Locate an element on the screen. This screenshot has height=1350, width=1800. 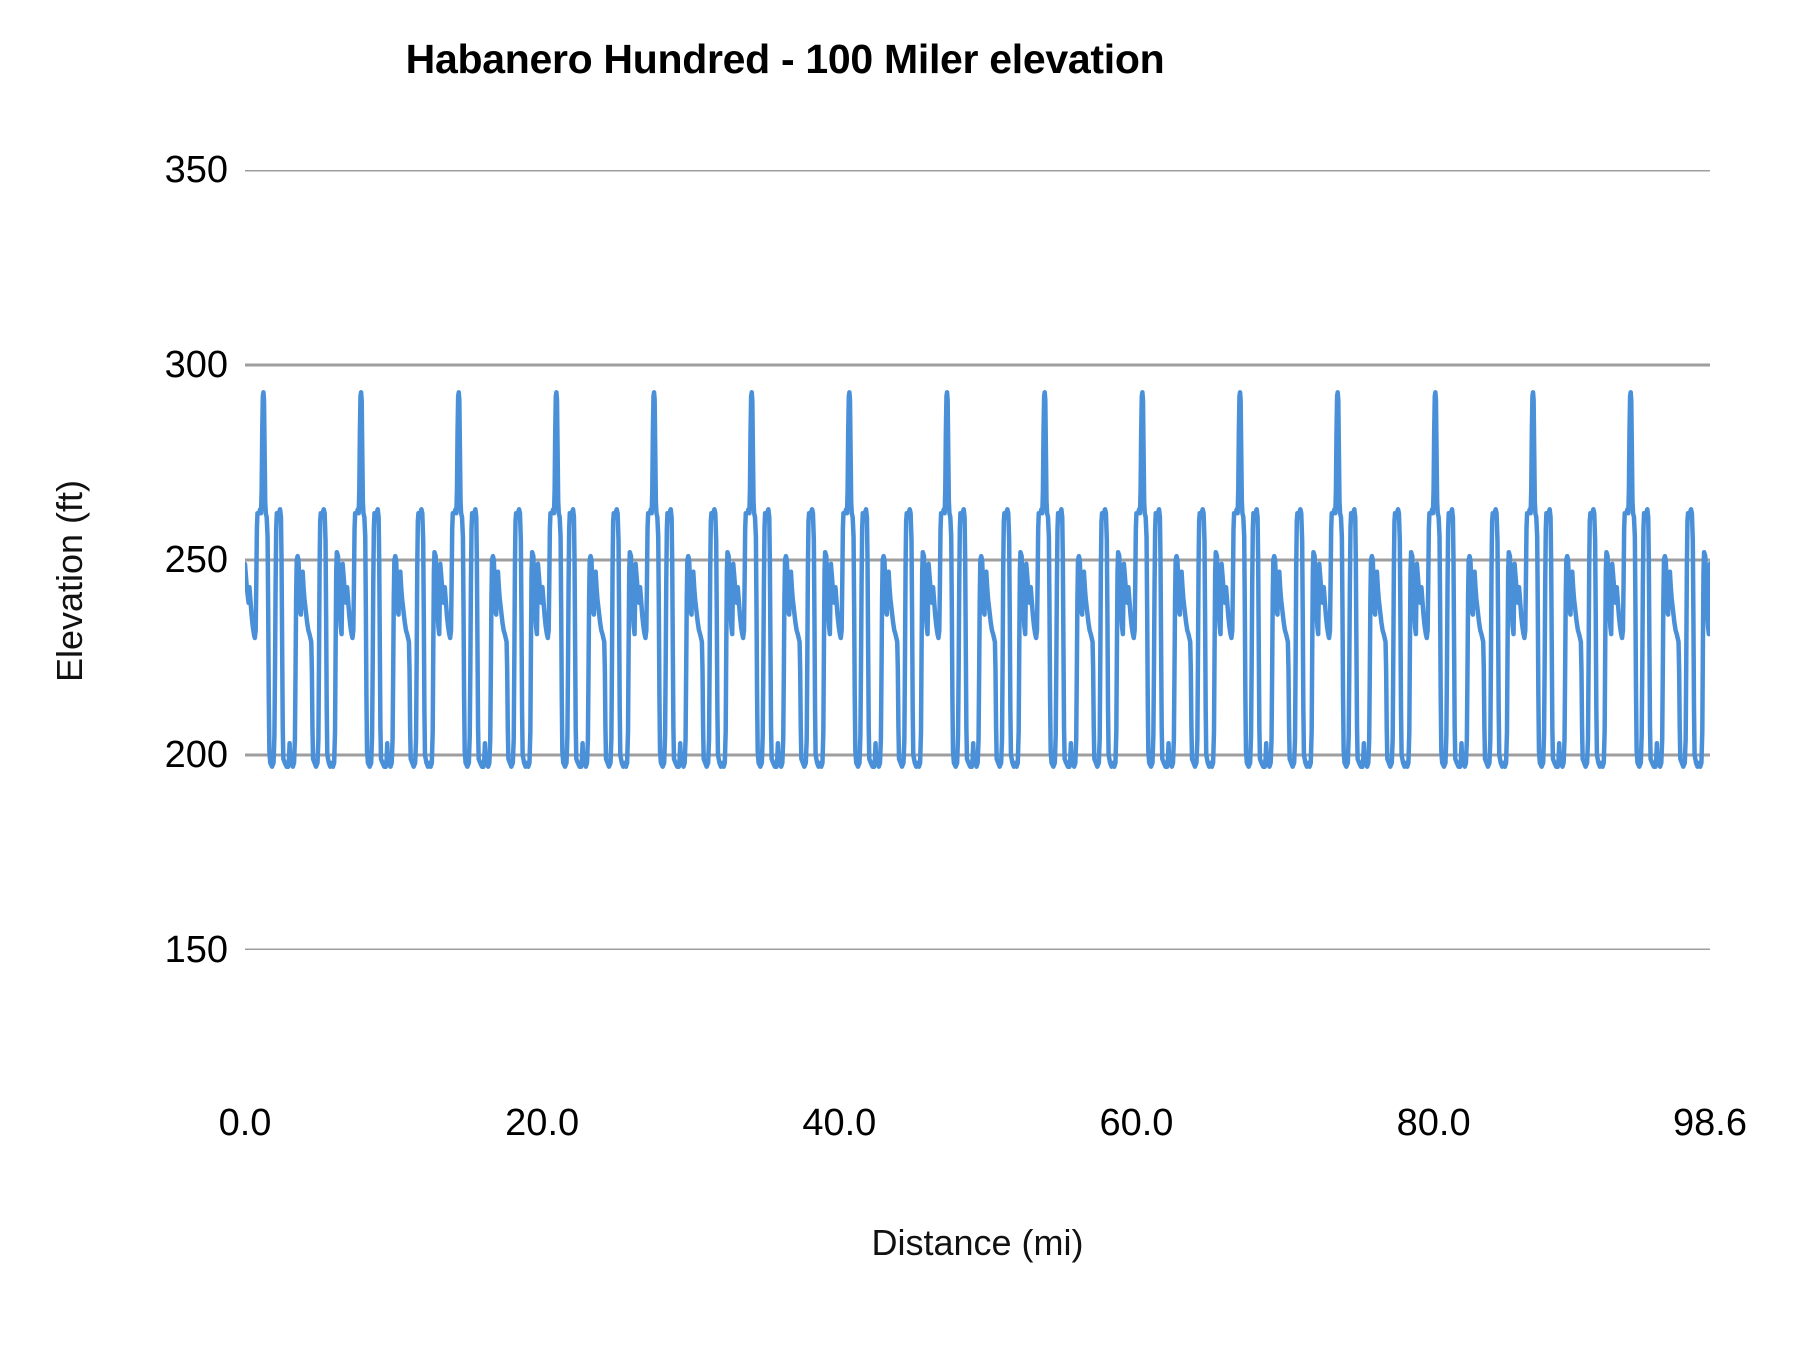
x-tick-label: 80.0 is located at coordinates (1433, 1123).